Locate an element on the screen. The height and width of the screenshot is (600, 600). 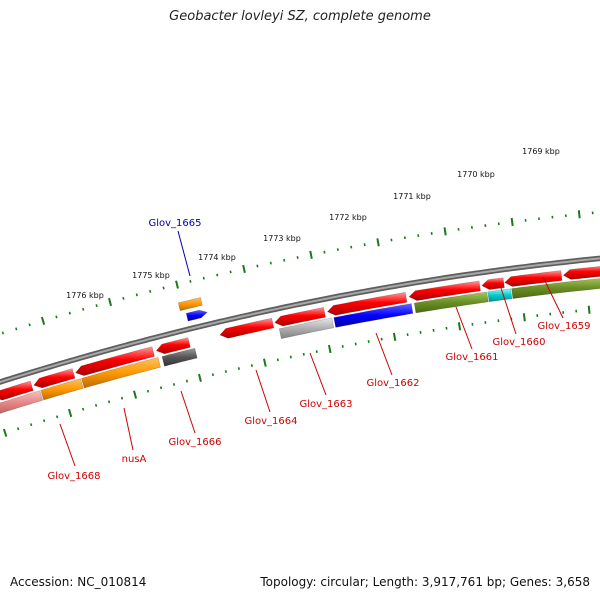
gene-label-nusa: nusA is located at coordinates (134, 459).